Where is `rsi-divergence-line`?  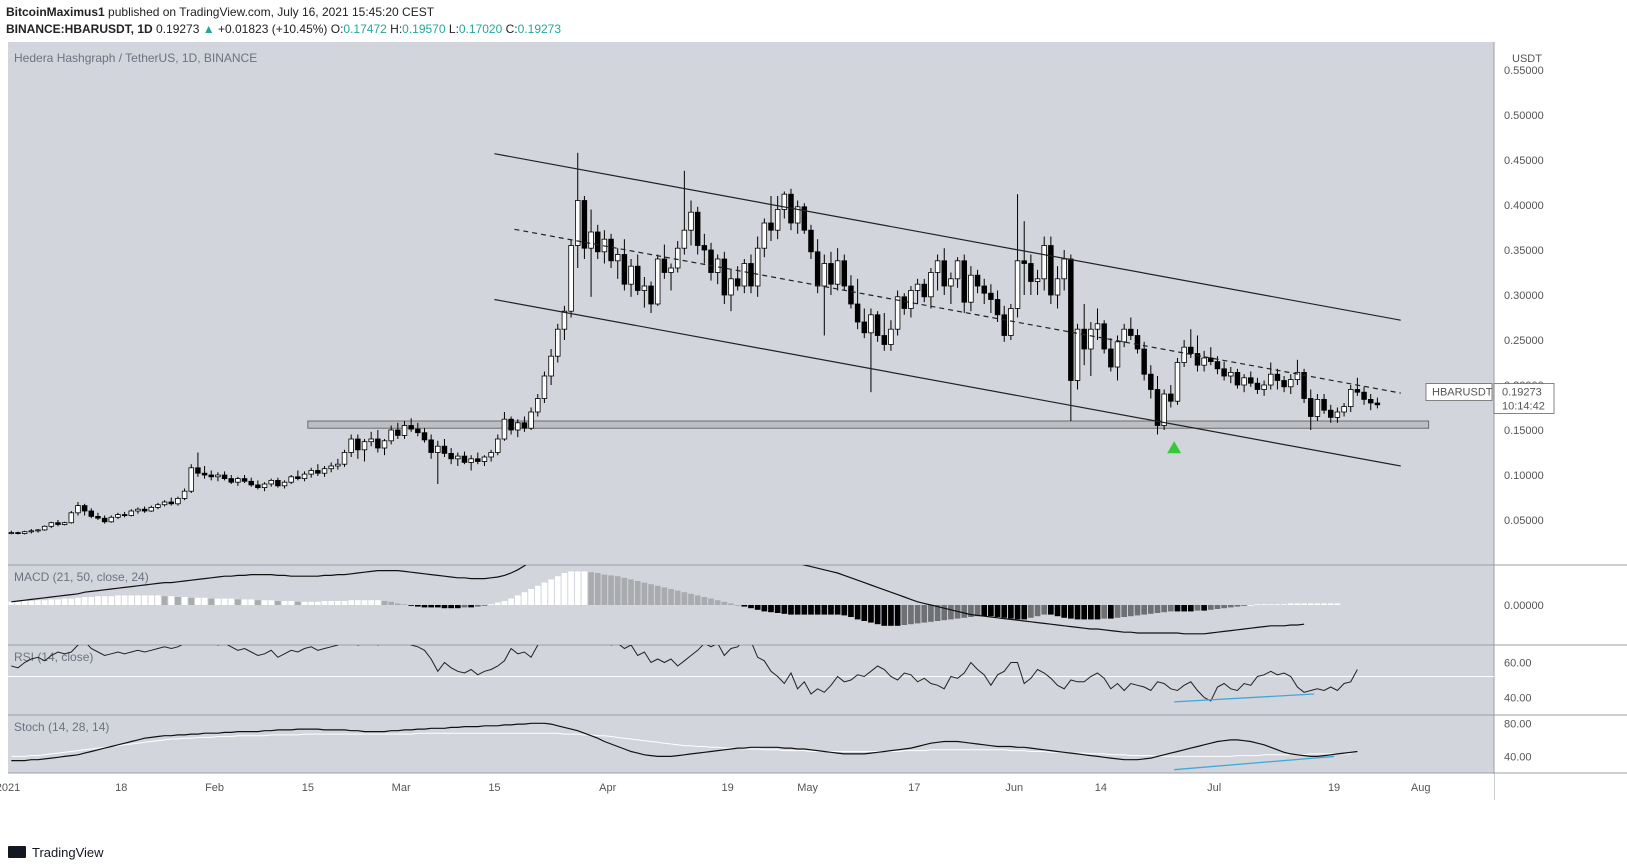 rsi-divergence-line is located at coordinates (1244, 698).